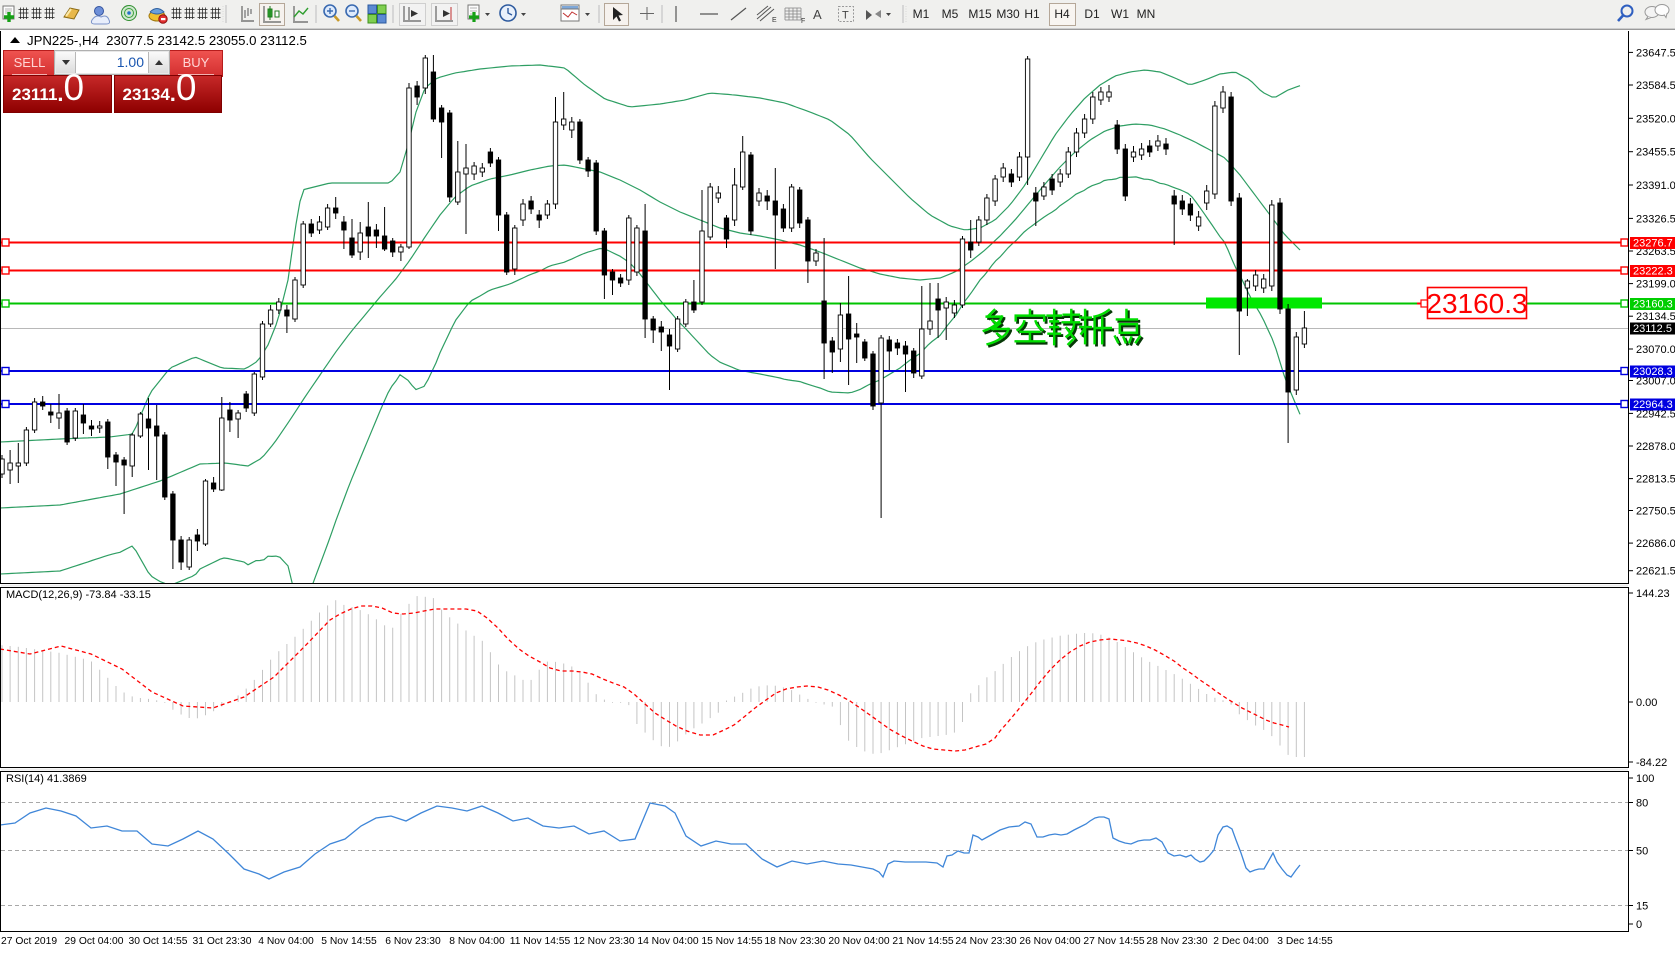 This screenshot has width=1675, height=953. Describe the element at coordinates (29, 941) in the screenshot. I see `svg-text: 27 Oct 2019` at that location.